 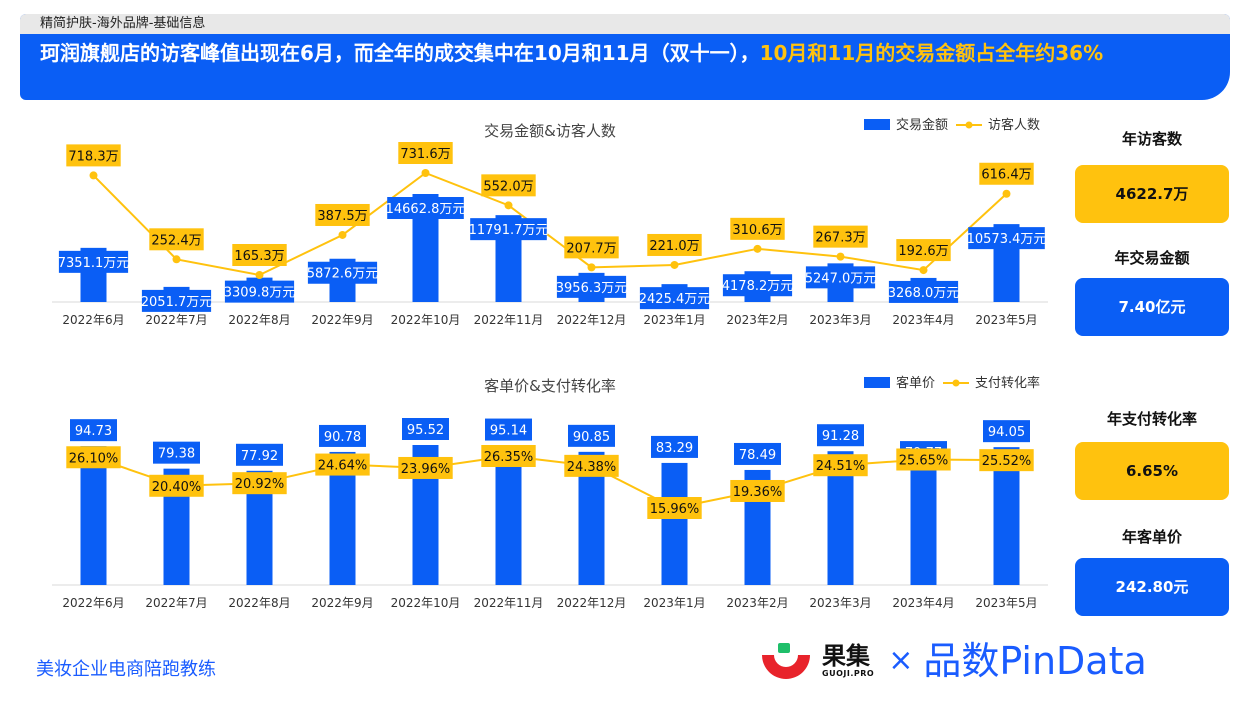 I want to click on line-data-label: 207.7万, so click(x=591, y=248).